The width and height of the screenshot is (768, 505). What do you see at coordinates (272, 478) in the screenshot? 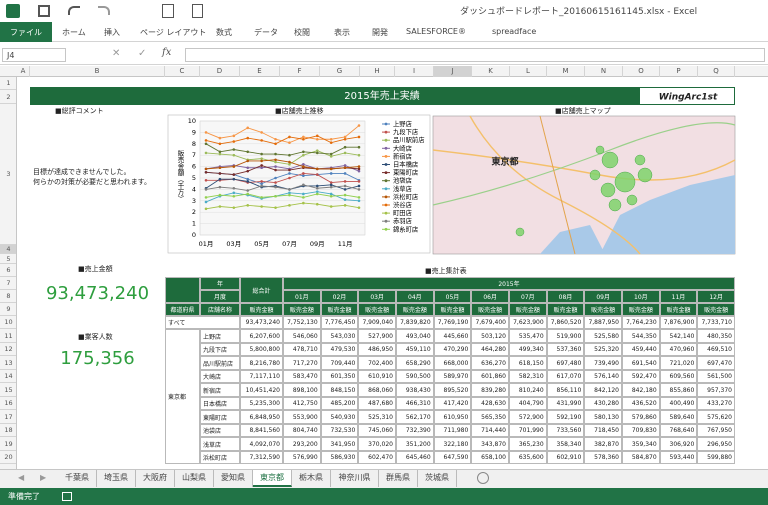
I see `sheet-tab: 東京都` at bounding box center [272, 478].